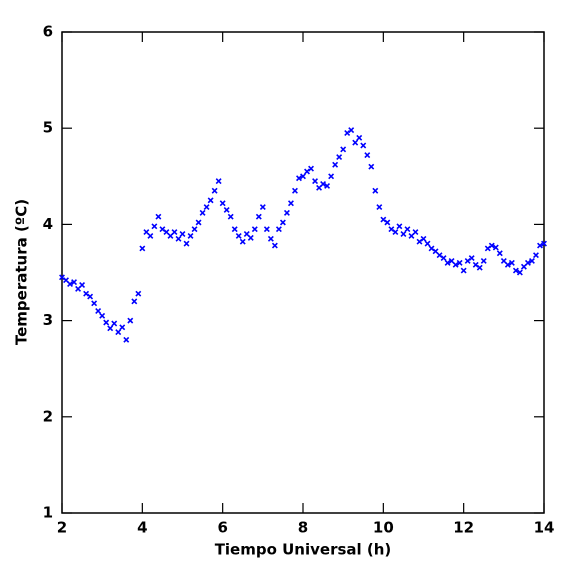 The height and width of the screenshot is (574, 574). What do you see at coordinates (48, 416) in the screenshot?
I see `y-tick-label: 2` at bounding box center [48, 416].